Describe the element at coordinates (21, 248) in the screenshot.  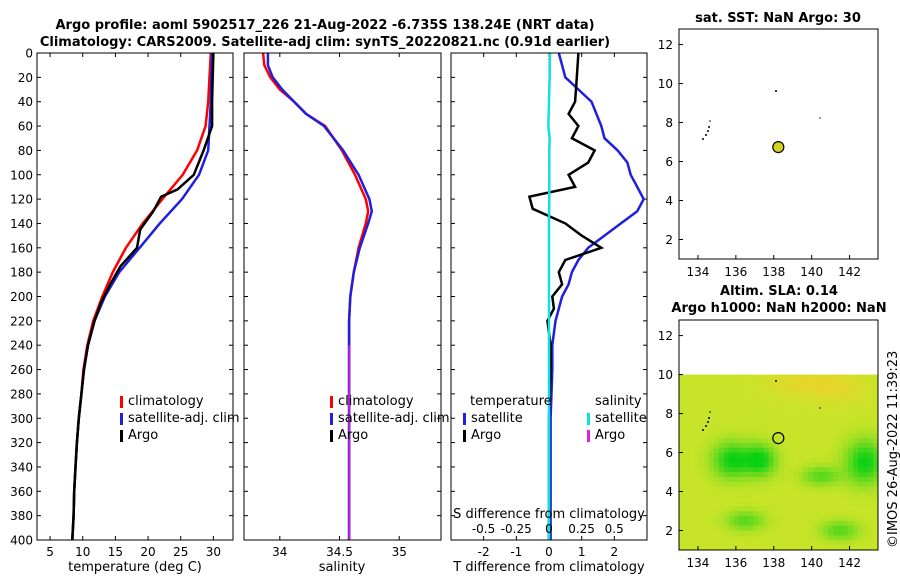
I see `depth-tick-label: 160` at that location.